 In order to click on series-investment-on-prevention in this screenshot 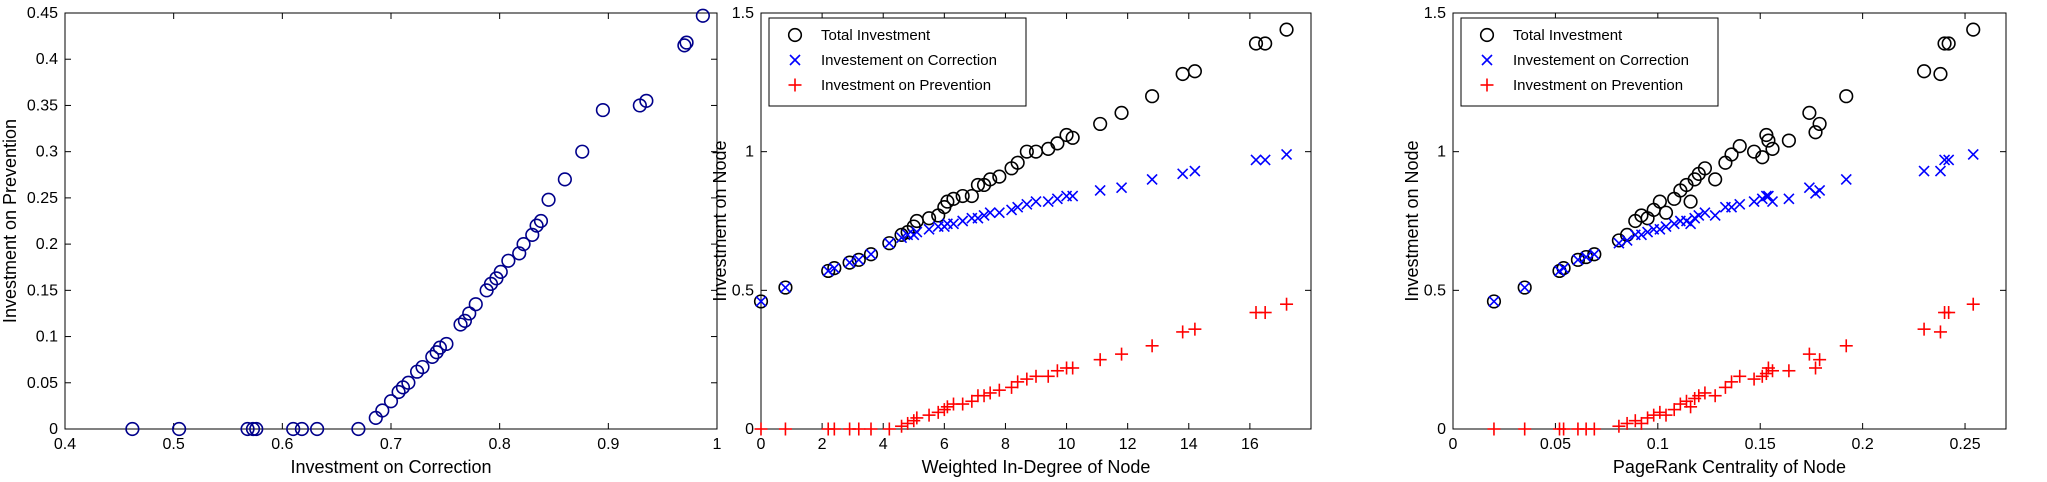, I will do `click(1733, 366)`.